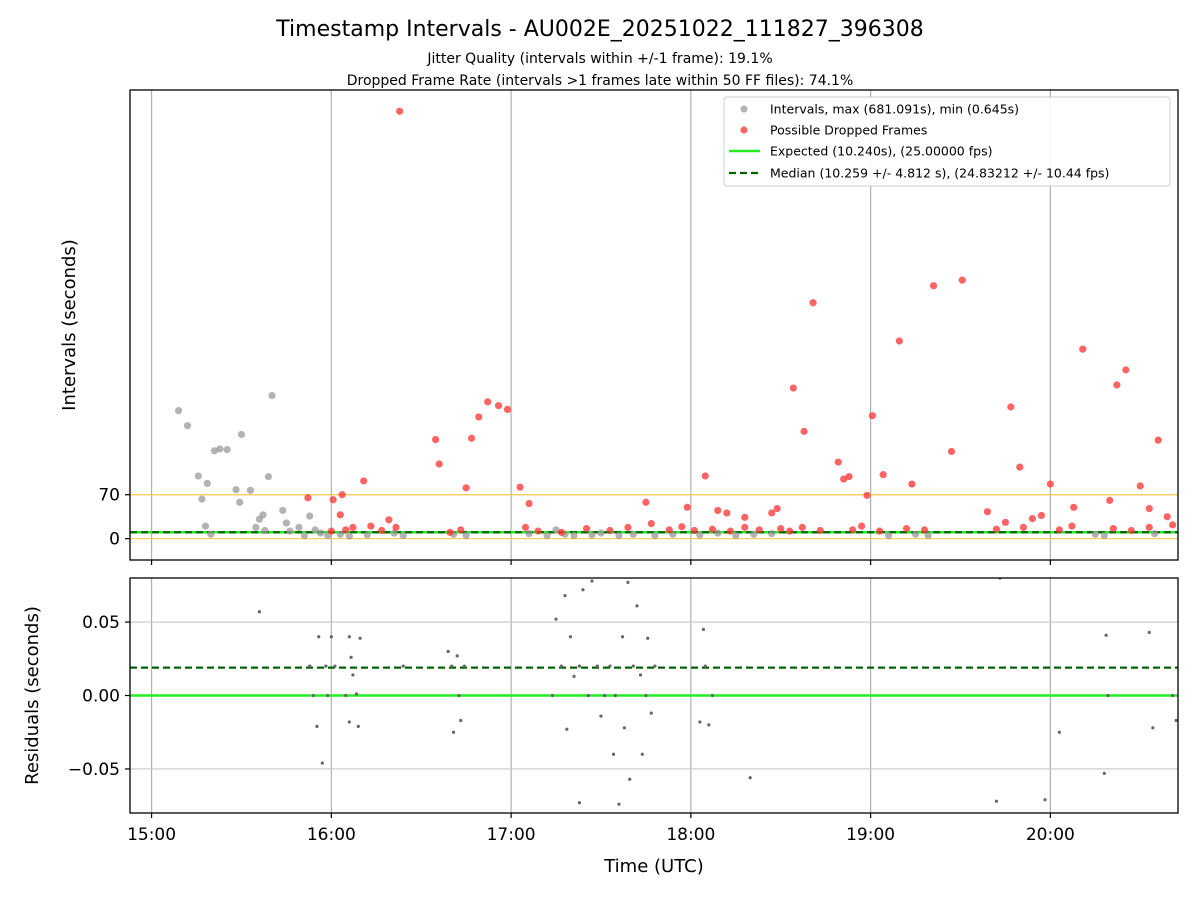  I want to click on legend-entry: Possible Dropped Frames, so click(848, 130).